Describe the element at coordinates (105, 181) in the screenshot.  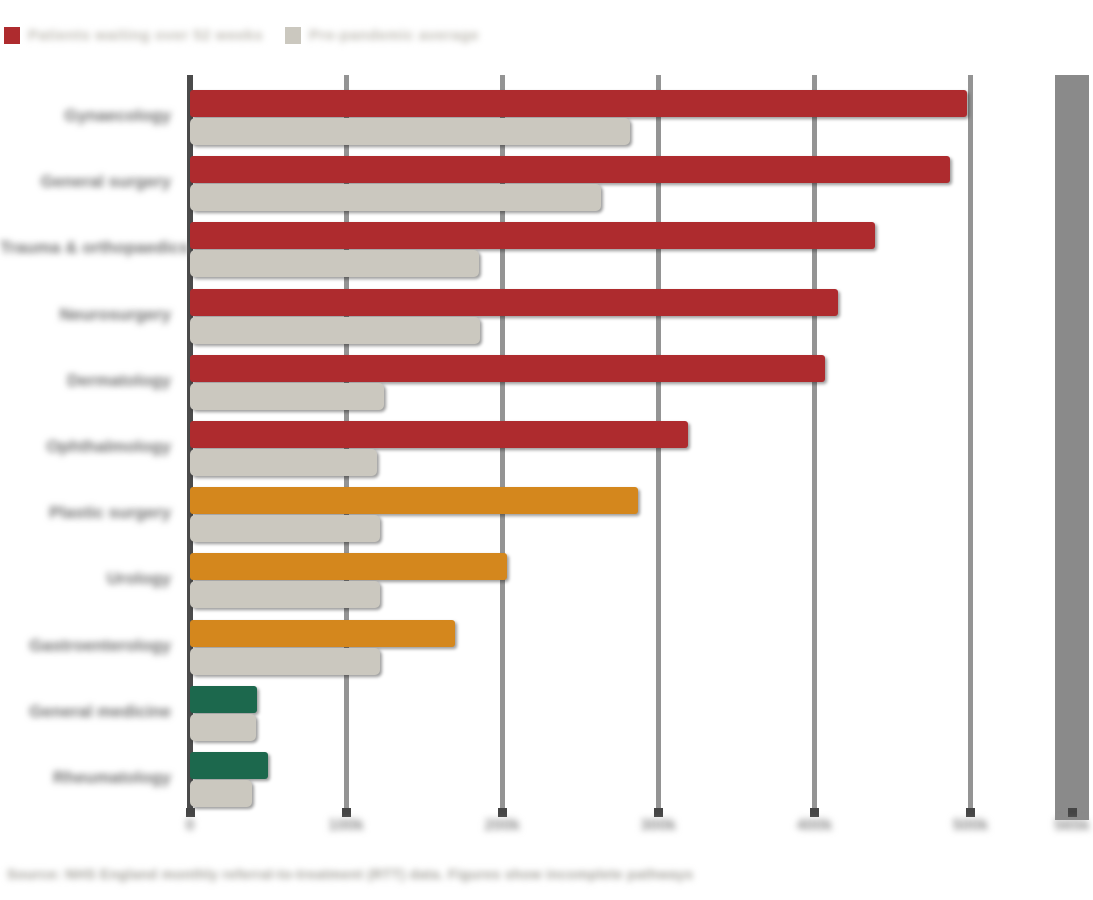
I see `category-label: General surgery` at that location.